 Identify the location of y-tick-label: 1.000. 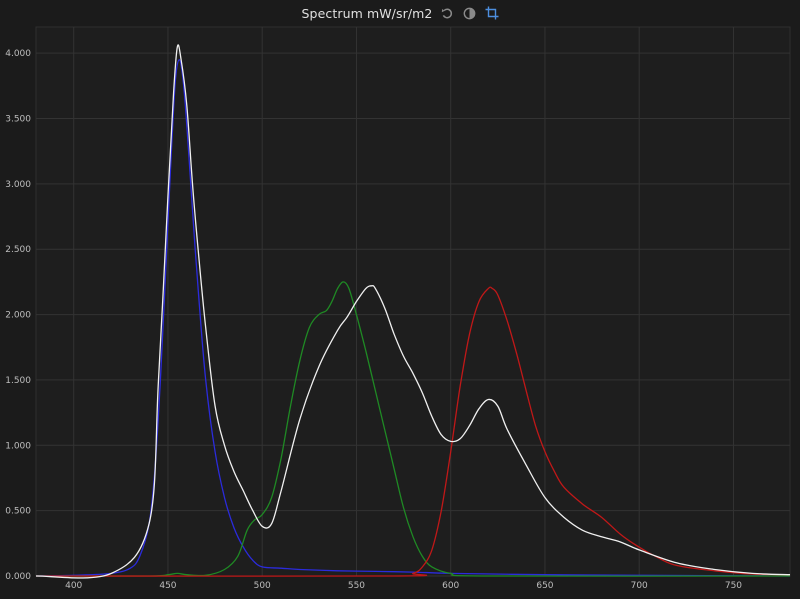
(18, 446).